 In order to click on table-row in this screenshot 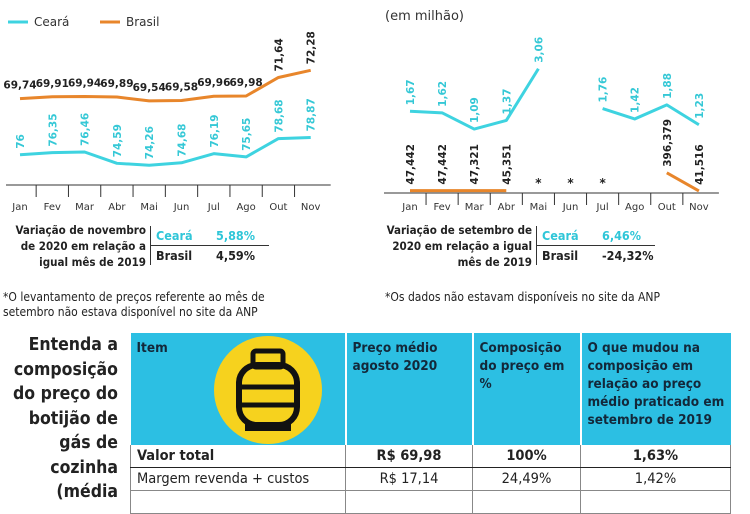, I will do `click(430, 502)`.